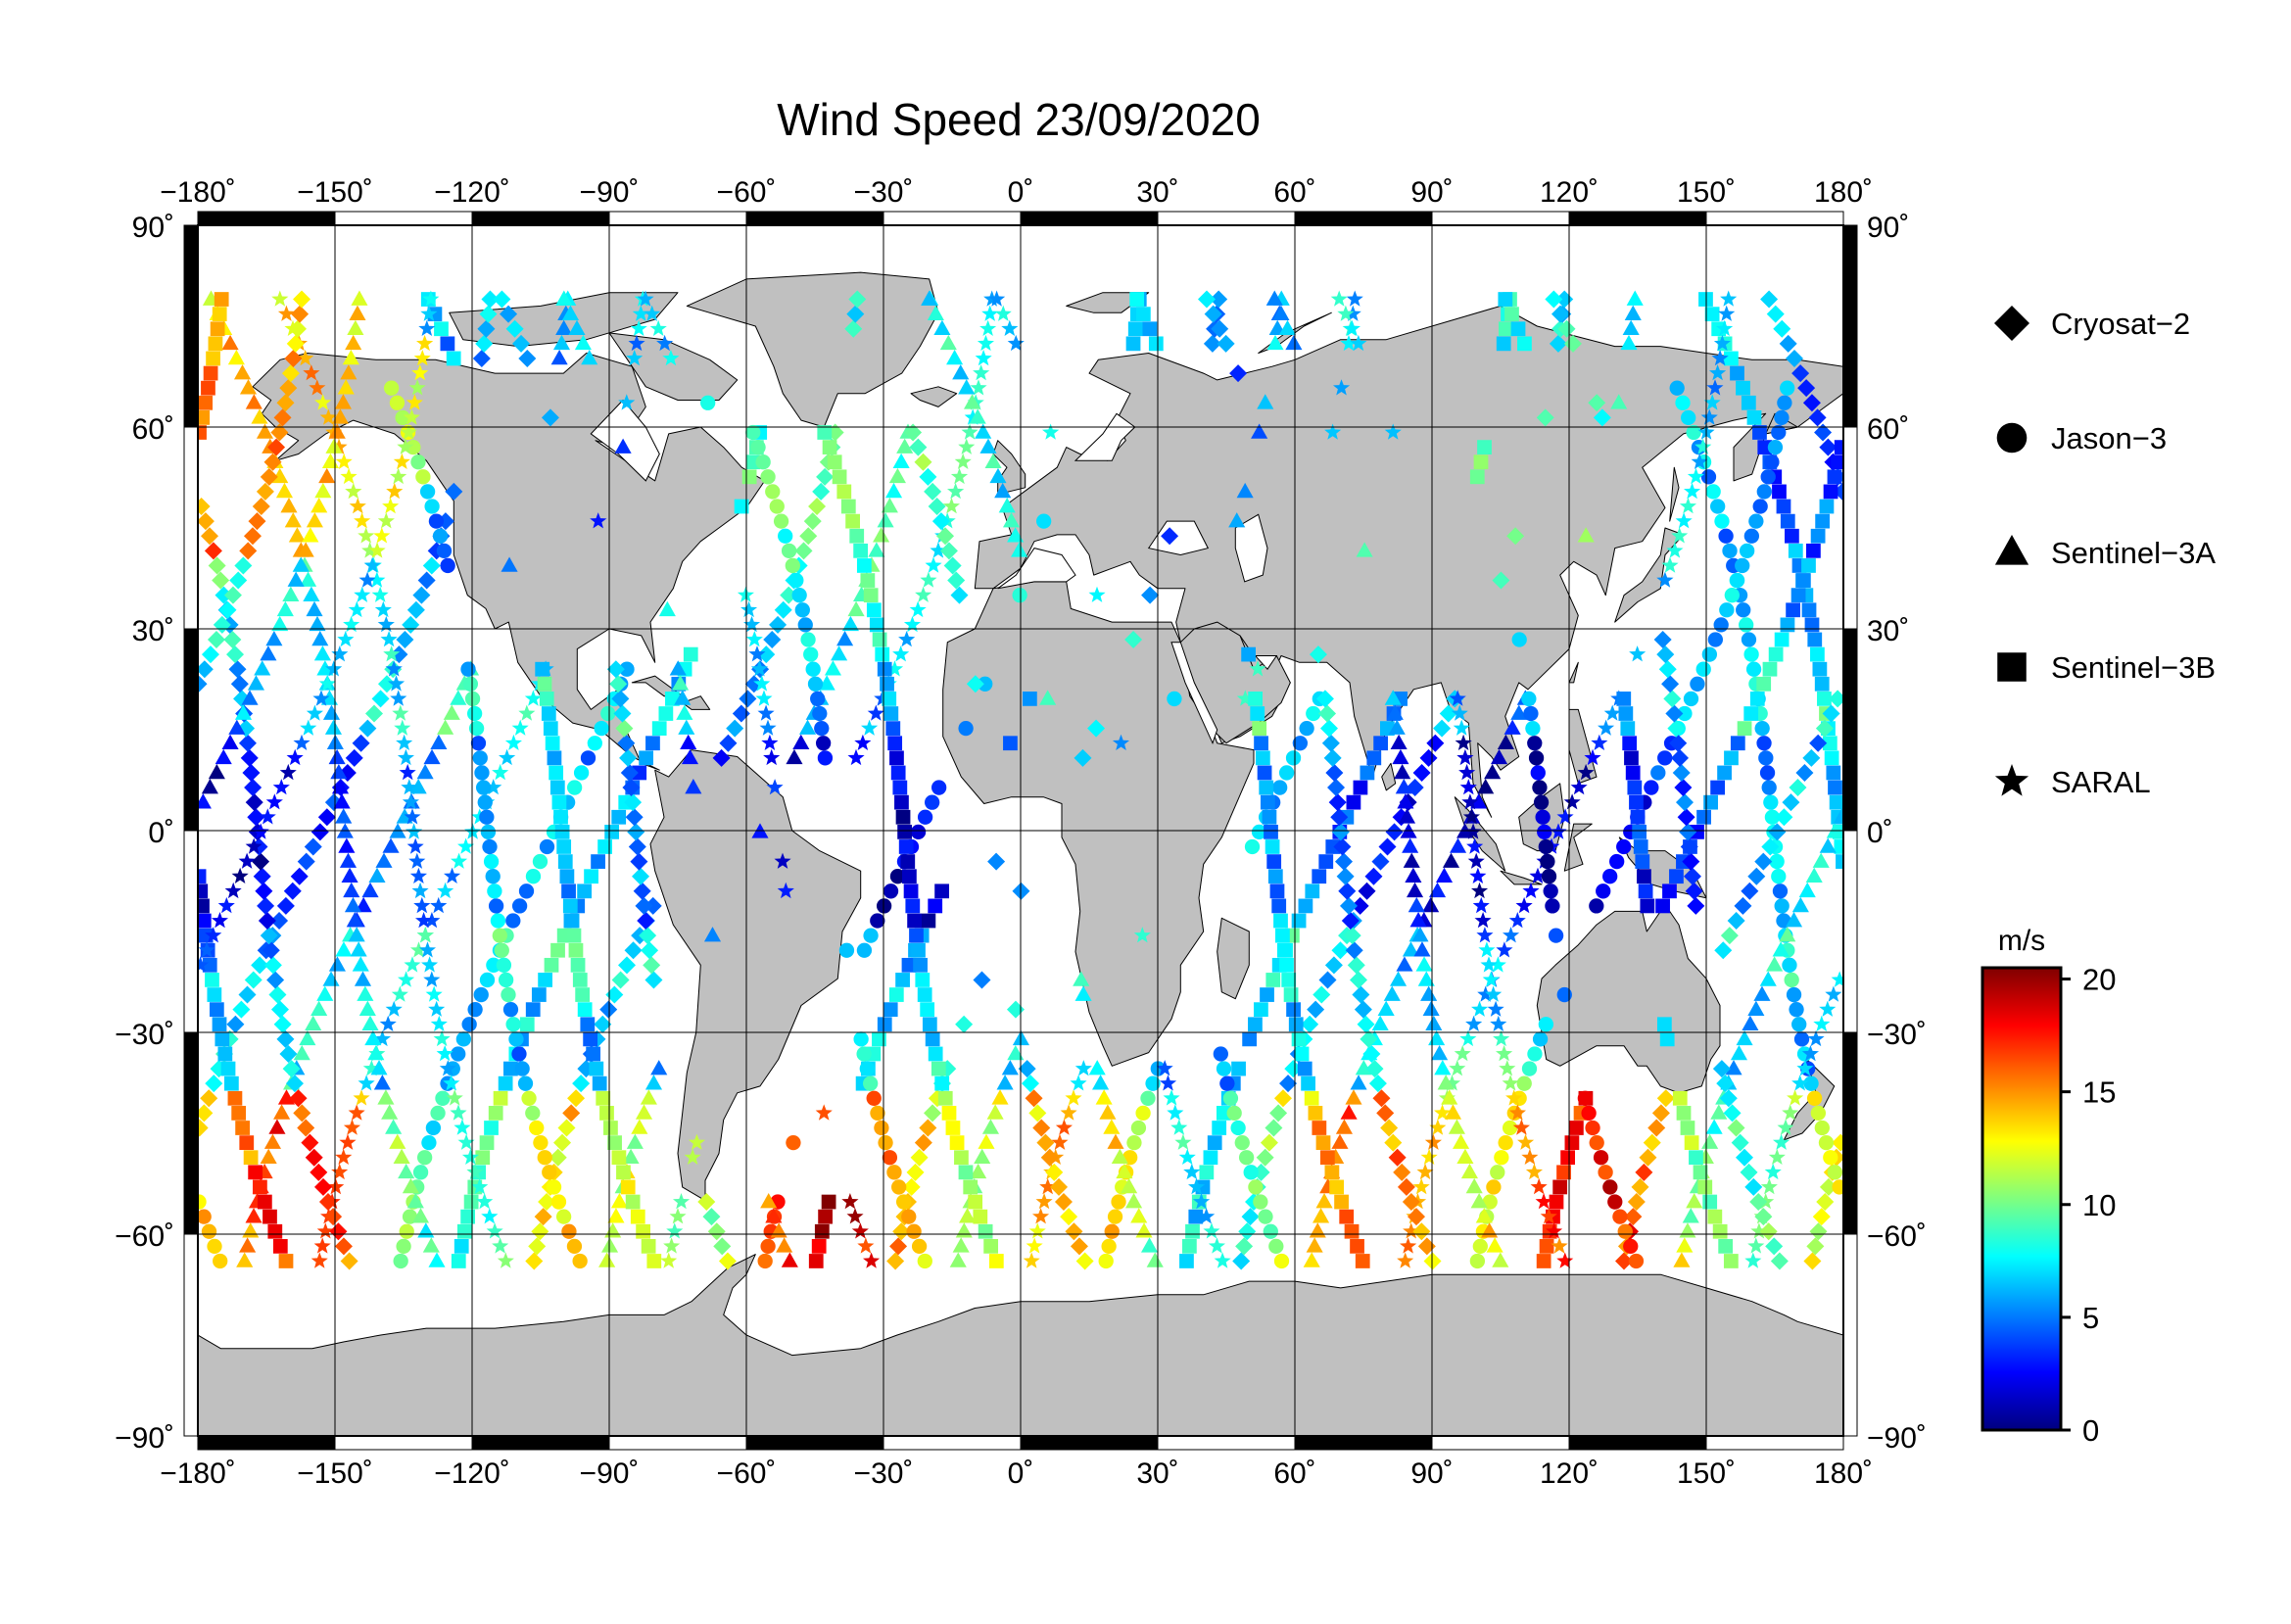  What do you see at coordinates (191, 326) in the screenshot?
I see `frame-segment-left` at bounding box center [191, 326].